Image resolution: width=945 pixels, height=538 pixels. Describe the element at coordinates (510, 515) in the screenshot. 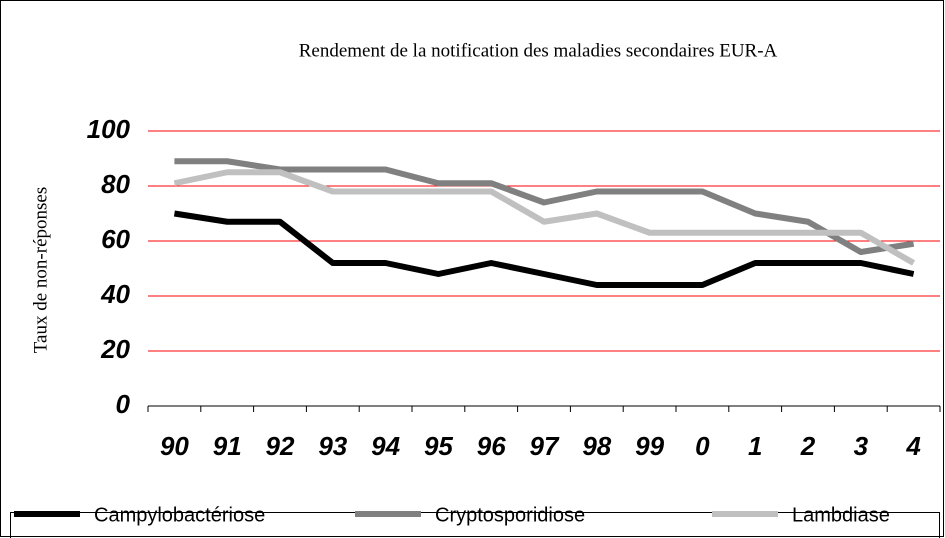

I see `legend-label: Cryptosporidiose` at that location.